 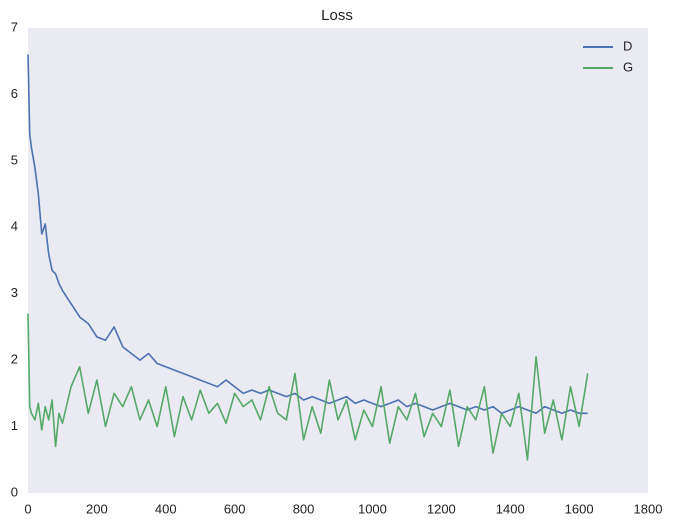 What do you see at coordinates (235, 508) in the screenshot?
I see `x-tick-label: 600` at bounding box center [235, 508].